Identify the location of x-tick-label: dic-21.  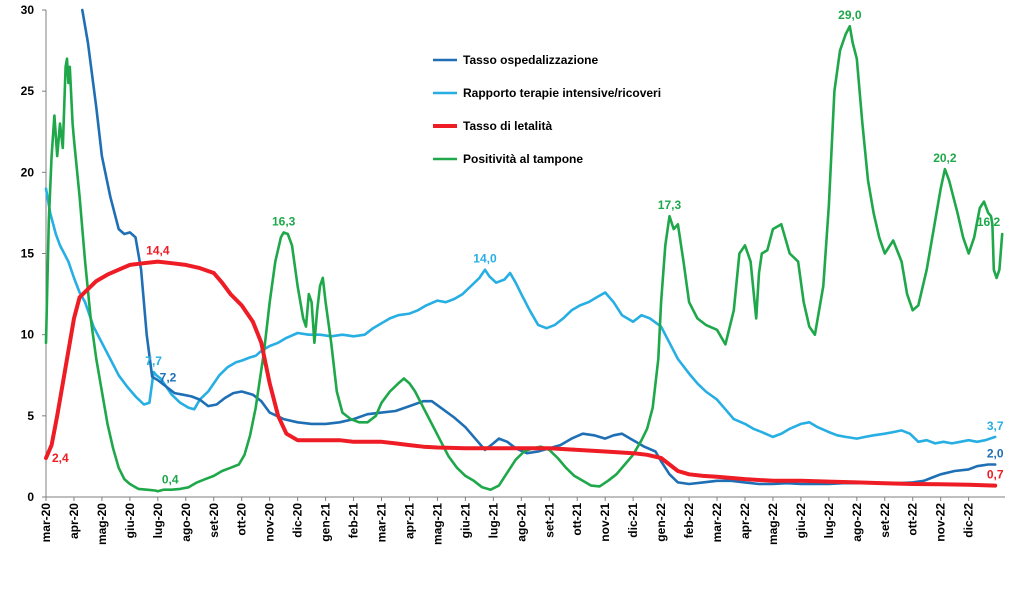
(633, 520).